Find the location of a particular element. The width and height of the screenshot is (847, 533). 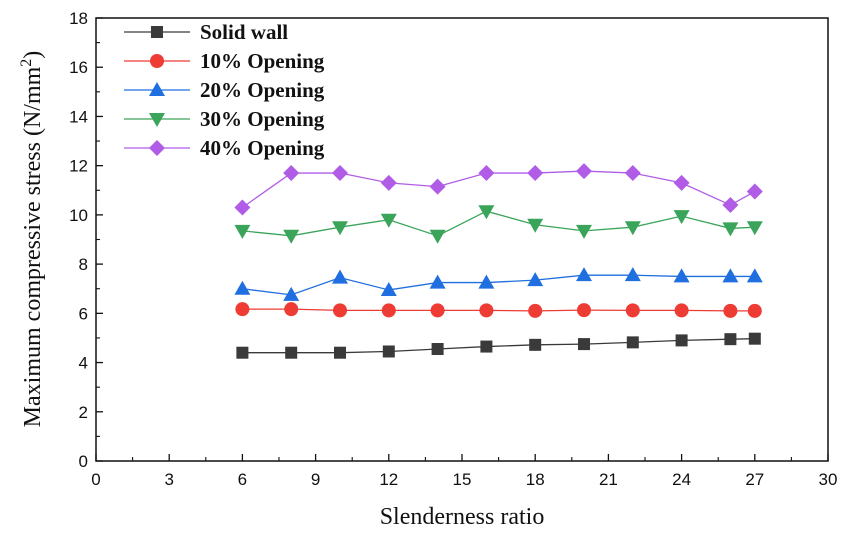

x-tick-label: 0 is located at coordinates (95, 479).